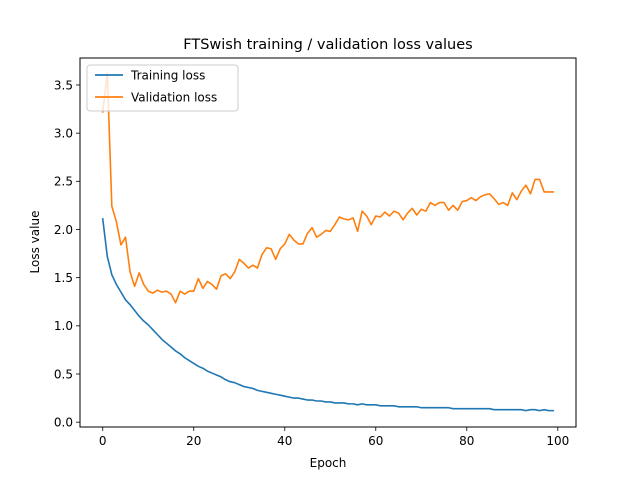  I want to click on y-tick-label: 2.0, so click(63, 230).